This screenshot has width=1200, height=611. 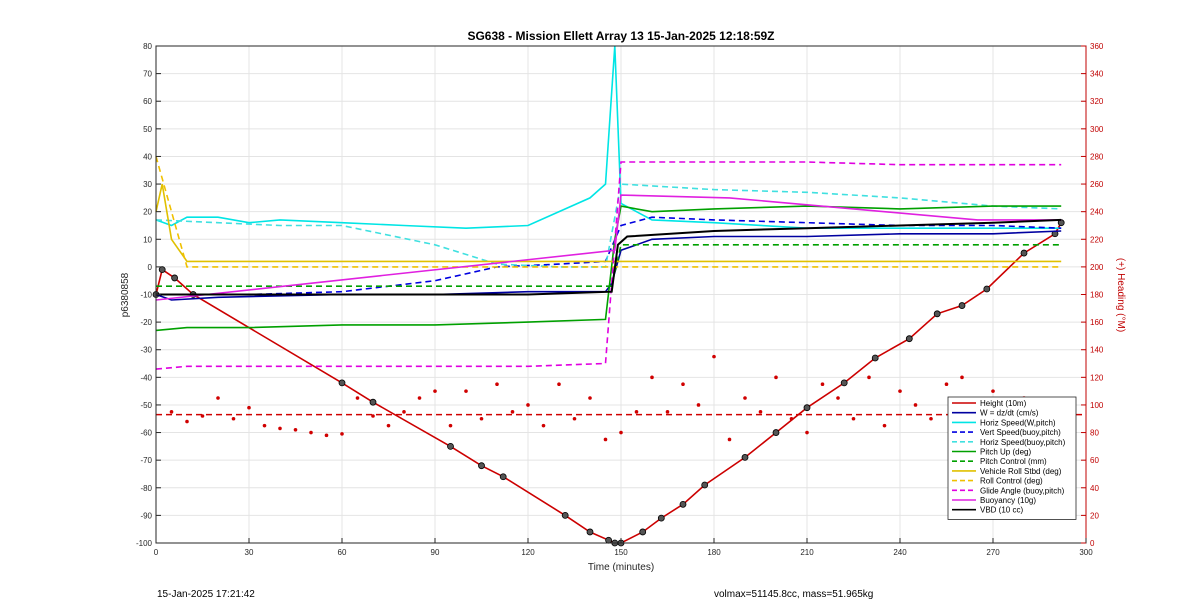 I want to click on x-tick-label: 180, so click(x=714, y=552).